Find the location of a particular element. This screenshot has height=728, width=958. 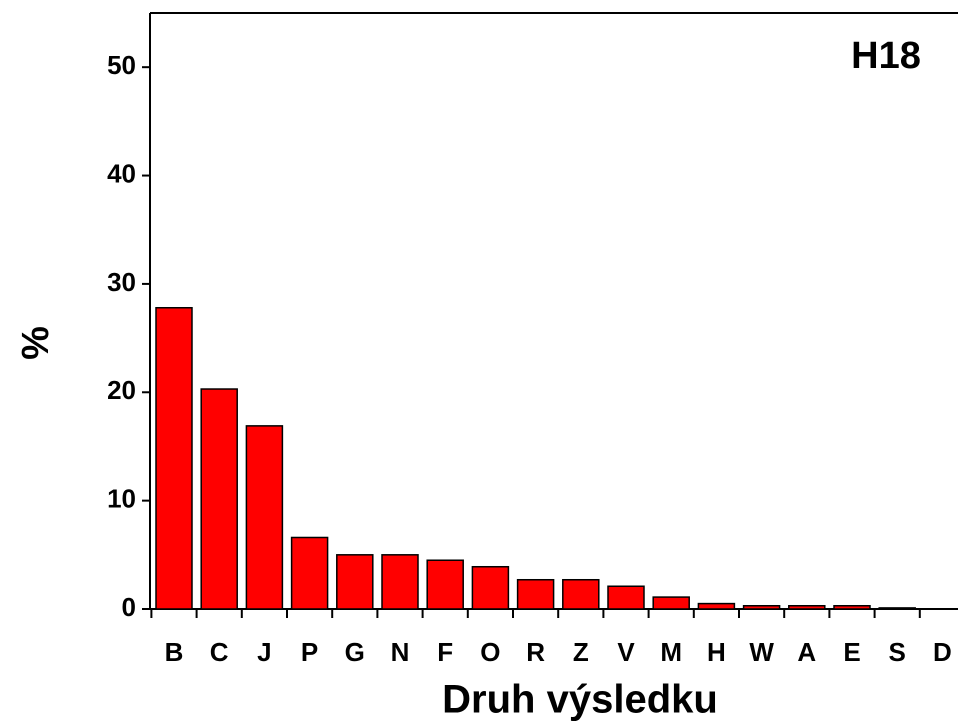

x-tick-label: D is located at coordinates (942, 652).